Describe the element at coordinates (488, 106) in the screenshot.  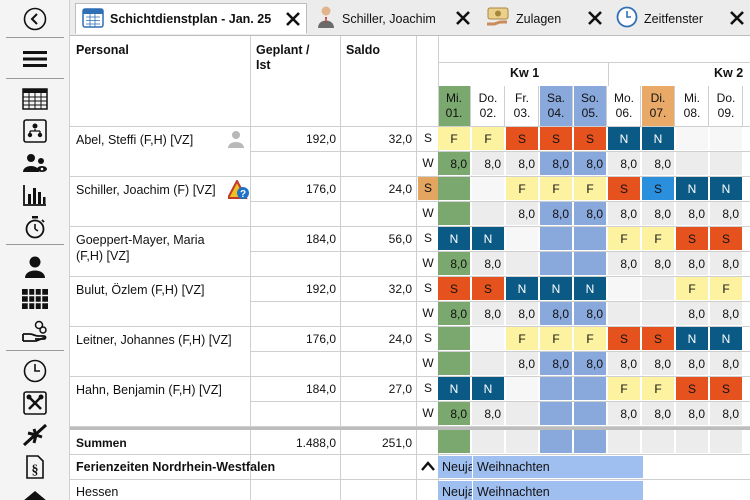
I see `day-header: Do. 02.` at that location.